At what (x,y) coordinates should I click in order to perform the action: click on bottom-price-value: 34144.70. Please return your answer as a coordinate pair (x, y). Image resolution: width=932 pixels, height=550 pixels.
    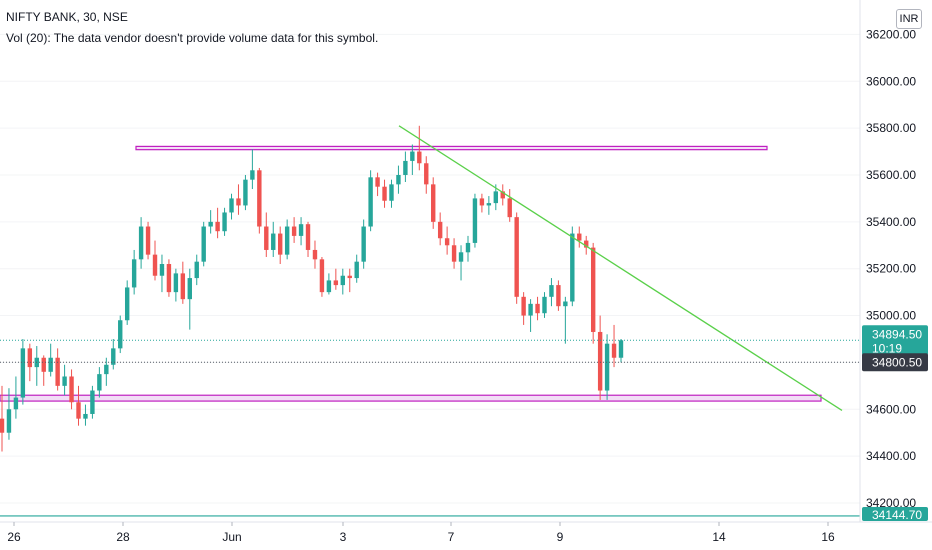
    Looking at the image, I should click on (897, 515).